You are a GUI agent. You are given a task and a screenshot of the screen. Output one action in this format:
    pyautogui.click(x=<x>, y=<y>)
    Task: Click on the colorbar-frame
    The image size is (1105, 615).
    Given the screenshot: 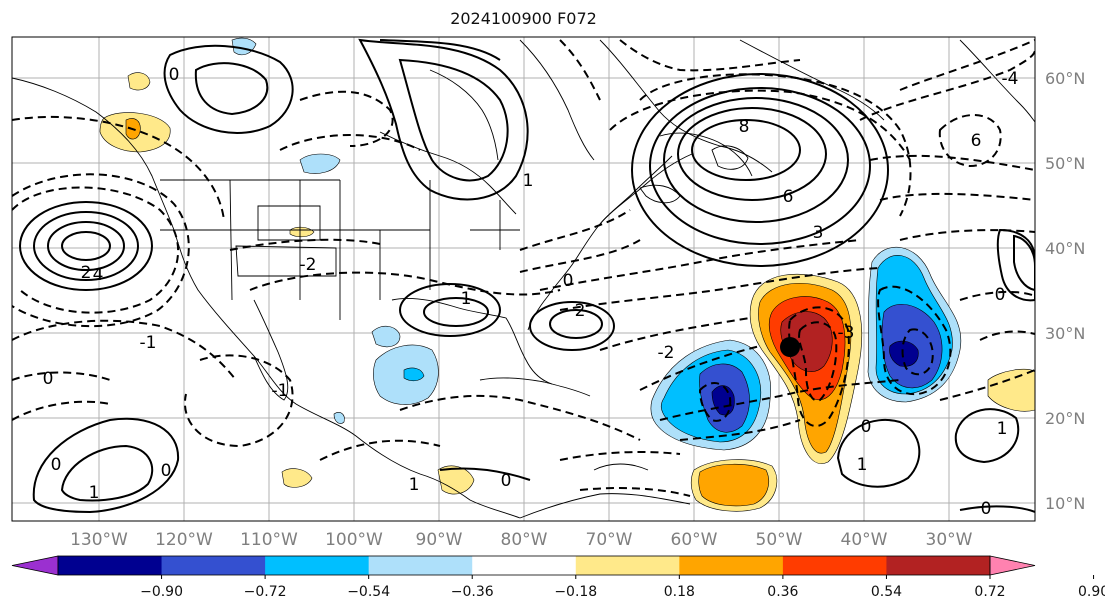 What is the action you would take?
    pyautogui.click(x=524, y=565)
    